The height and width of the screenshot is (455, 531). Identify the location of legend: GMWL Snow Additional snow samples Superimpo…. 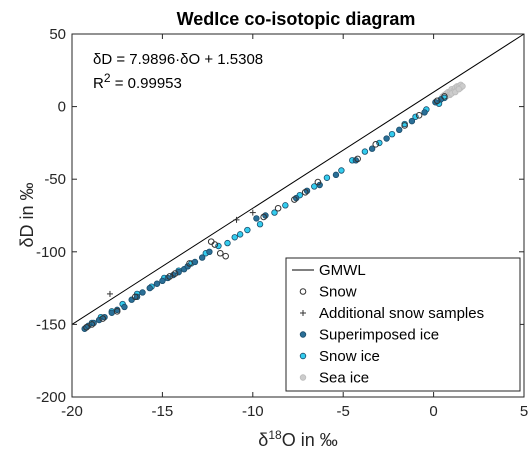
(403, 324).